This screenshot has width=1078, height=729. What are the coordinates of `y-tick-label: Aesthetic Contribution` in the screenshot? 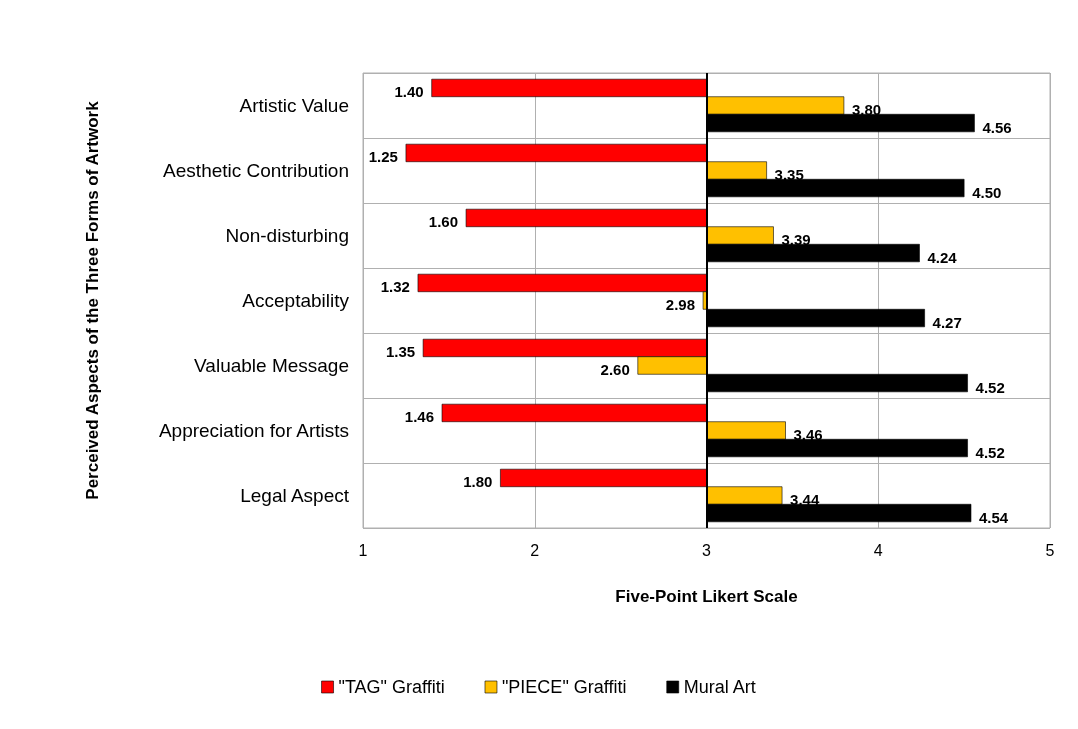 It's located at (256, 170).